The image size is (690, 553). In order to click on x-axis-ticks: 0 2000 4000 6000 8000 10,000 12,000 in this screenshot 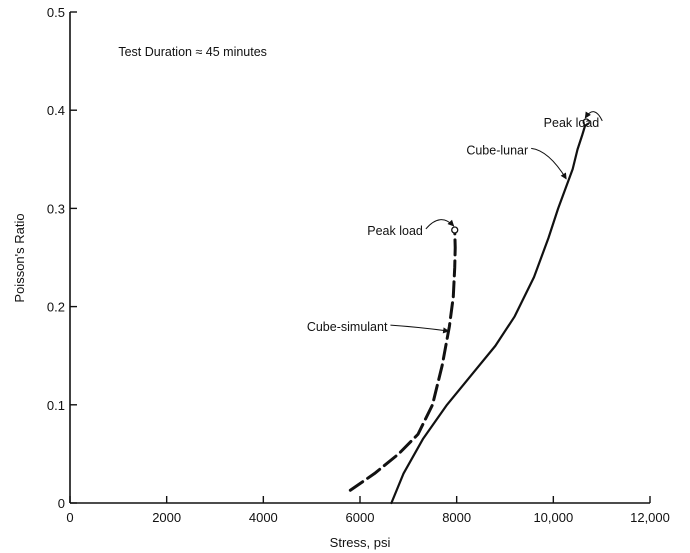, I will do `click(368, 510)`.